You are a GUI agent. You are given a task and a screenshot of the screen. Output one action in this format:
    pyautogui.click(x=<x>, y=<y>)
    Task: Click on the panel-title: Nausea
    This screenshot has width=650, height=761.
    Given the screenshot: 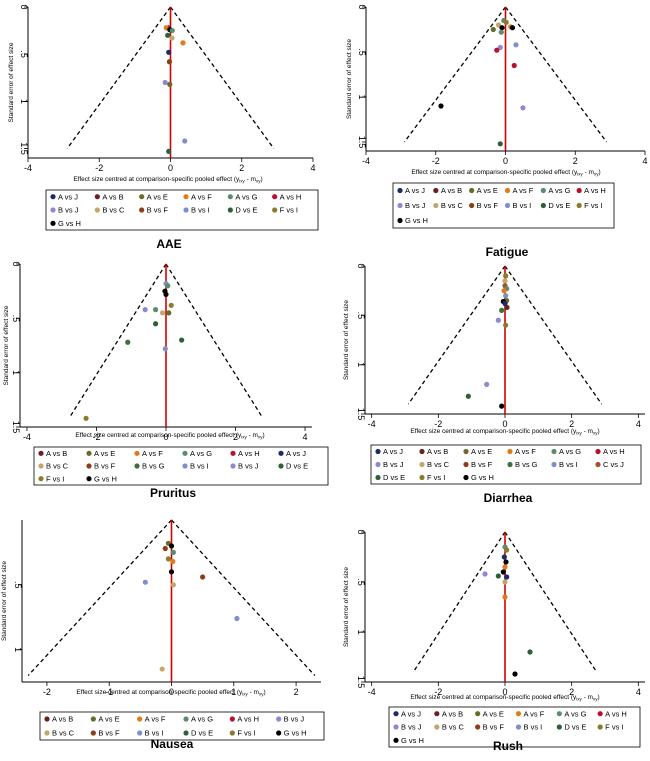 What is the action you would take?
    pyautogui.click(x=172, y=744)
    